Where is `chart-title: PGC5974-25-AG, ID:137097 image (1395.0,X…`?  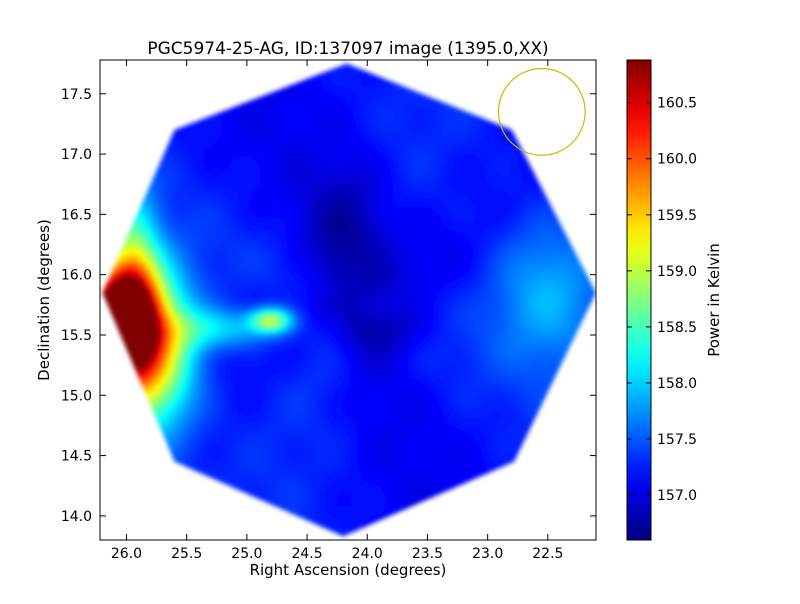
chart-title: PGC5974-25-AG, ID:137097 image (1395.0,X… is located at coordinates (347, 49).